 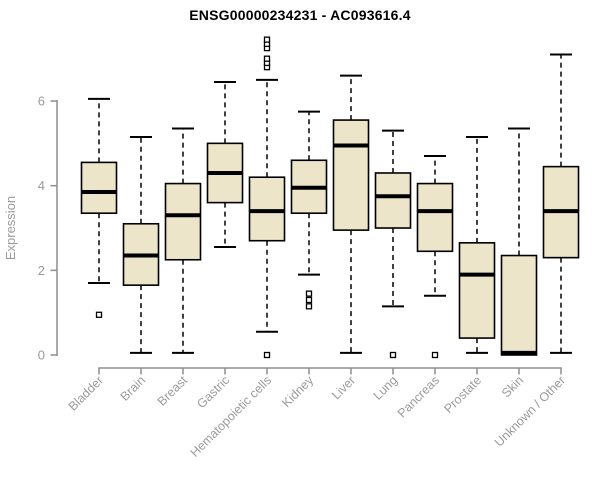 I want to click on box-prostate, so click(x=477, y=245).